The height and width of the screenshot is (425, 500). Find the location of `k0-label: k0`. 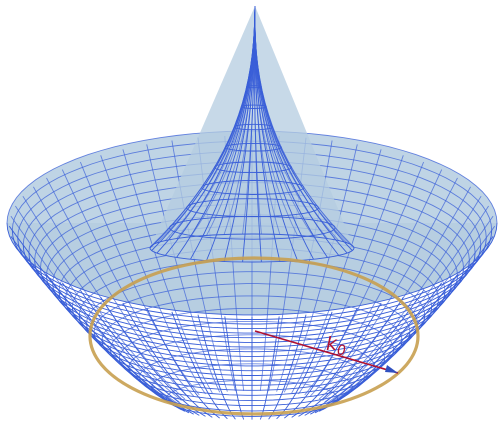

k0-label: k0 is located at coordinates (336, 346).